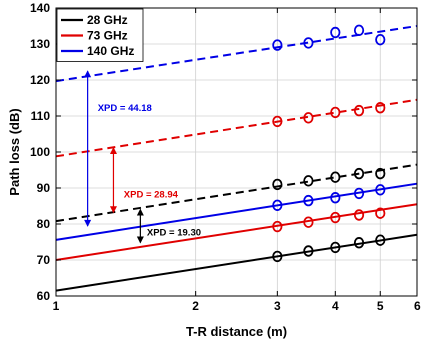 This screenshot has height=345, width=428. What do you see at coordinates (44, 296) in the screenshot?
I see `y-tick-label: 60` at bounding box center [44, 296].